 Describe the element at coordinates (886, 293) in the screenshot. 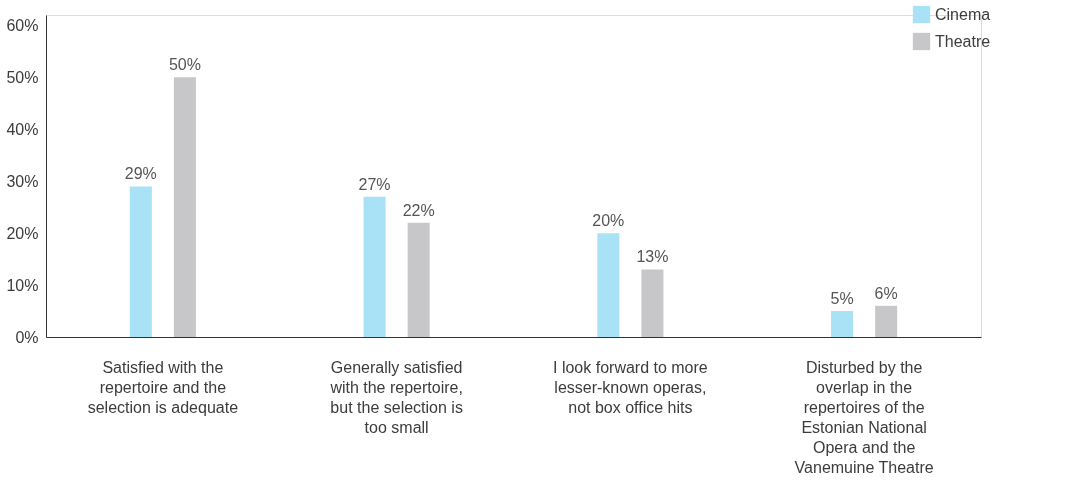

I see `data-label: 6%` at that location.